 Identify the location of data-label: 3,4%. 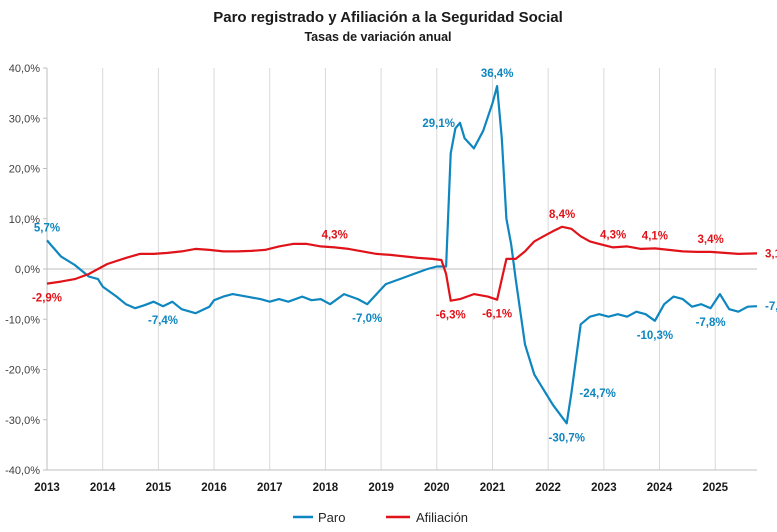
(710, 240).